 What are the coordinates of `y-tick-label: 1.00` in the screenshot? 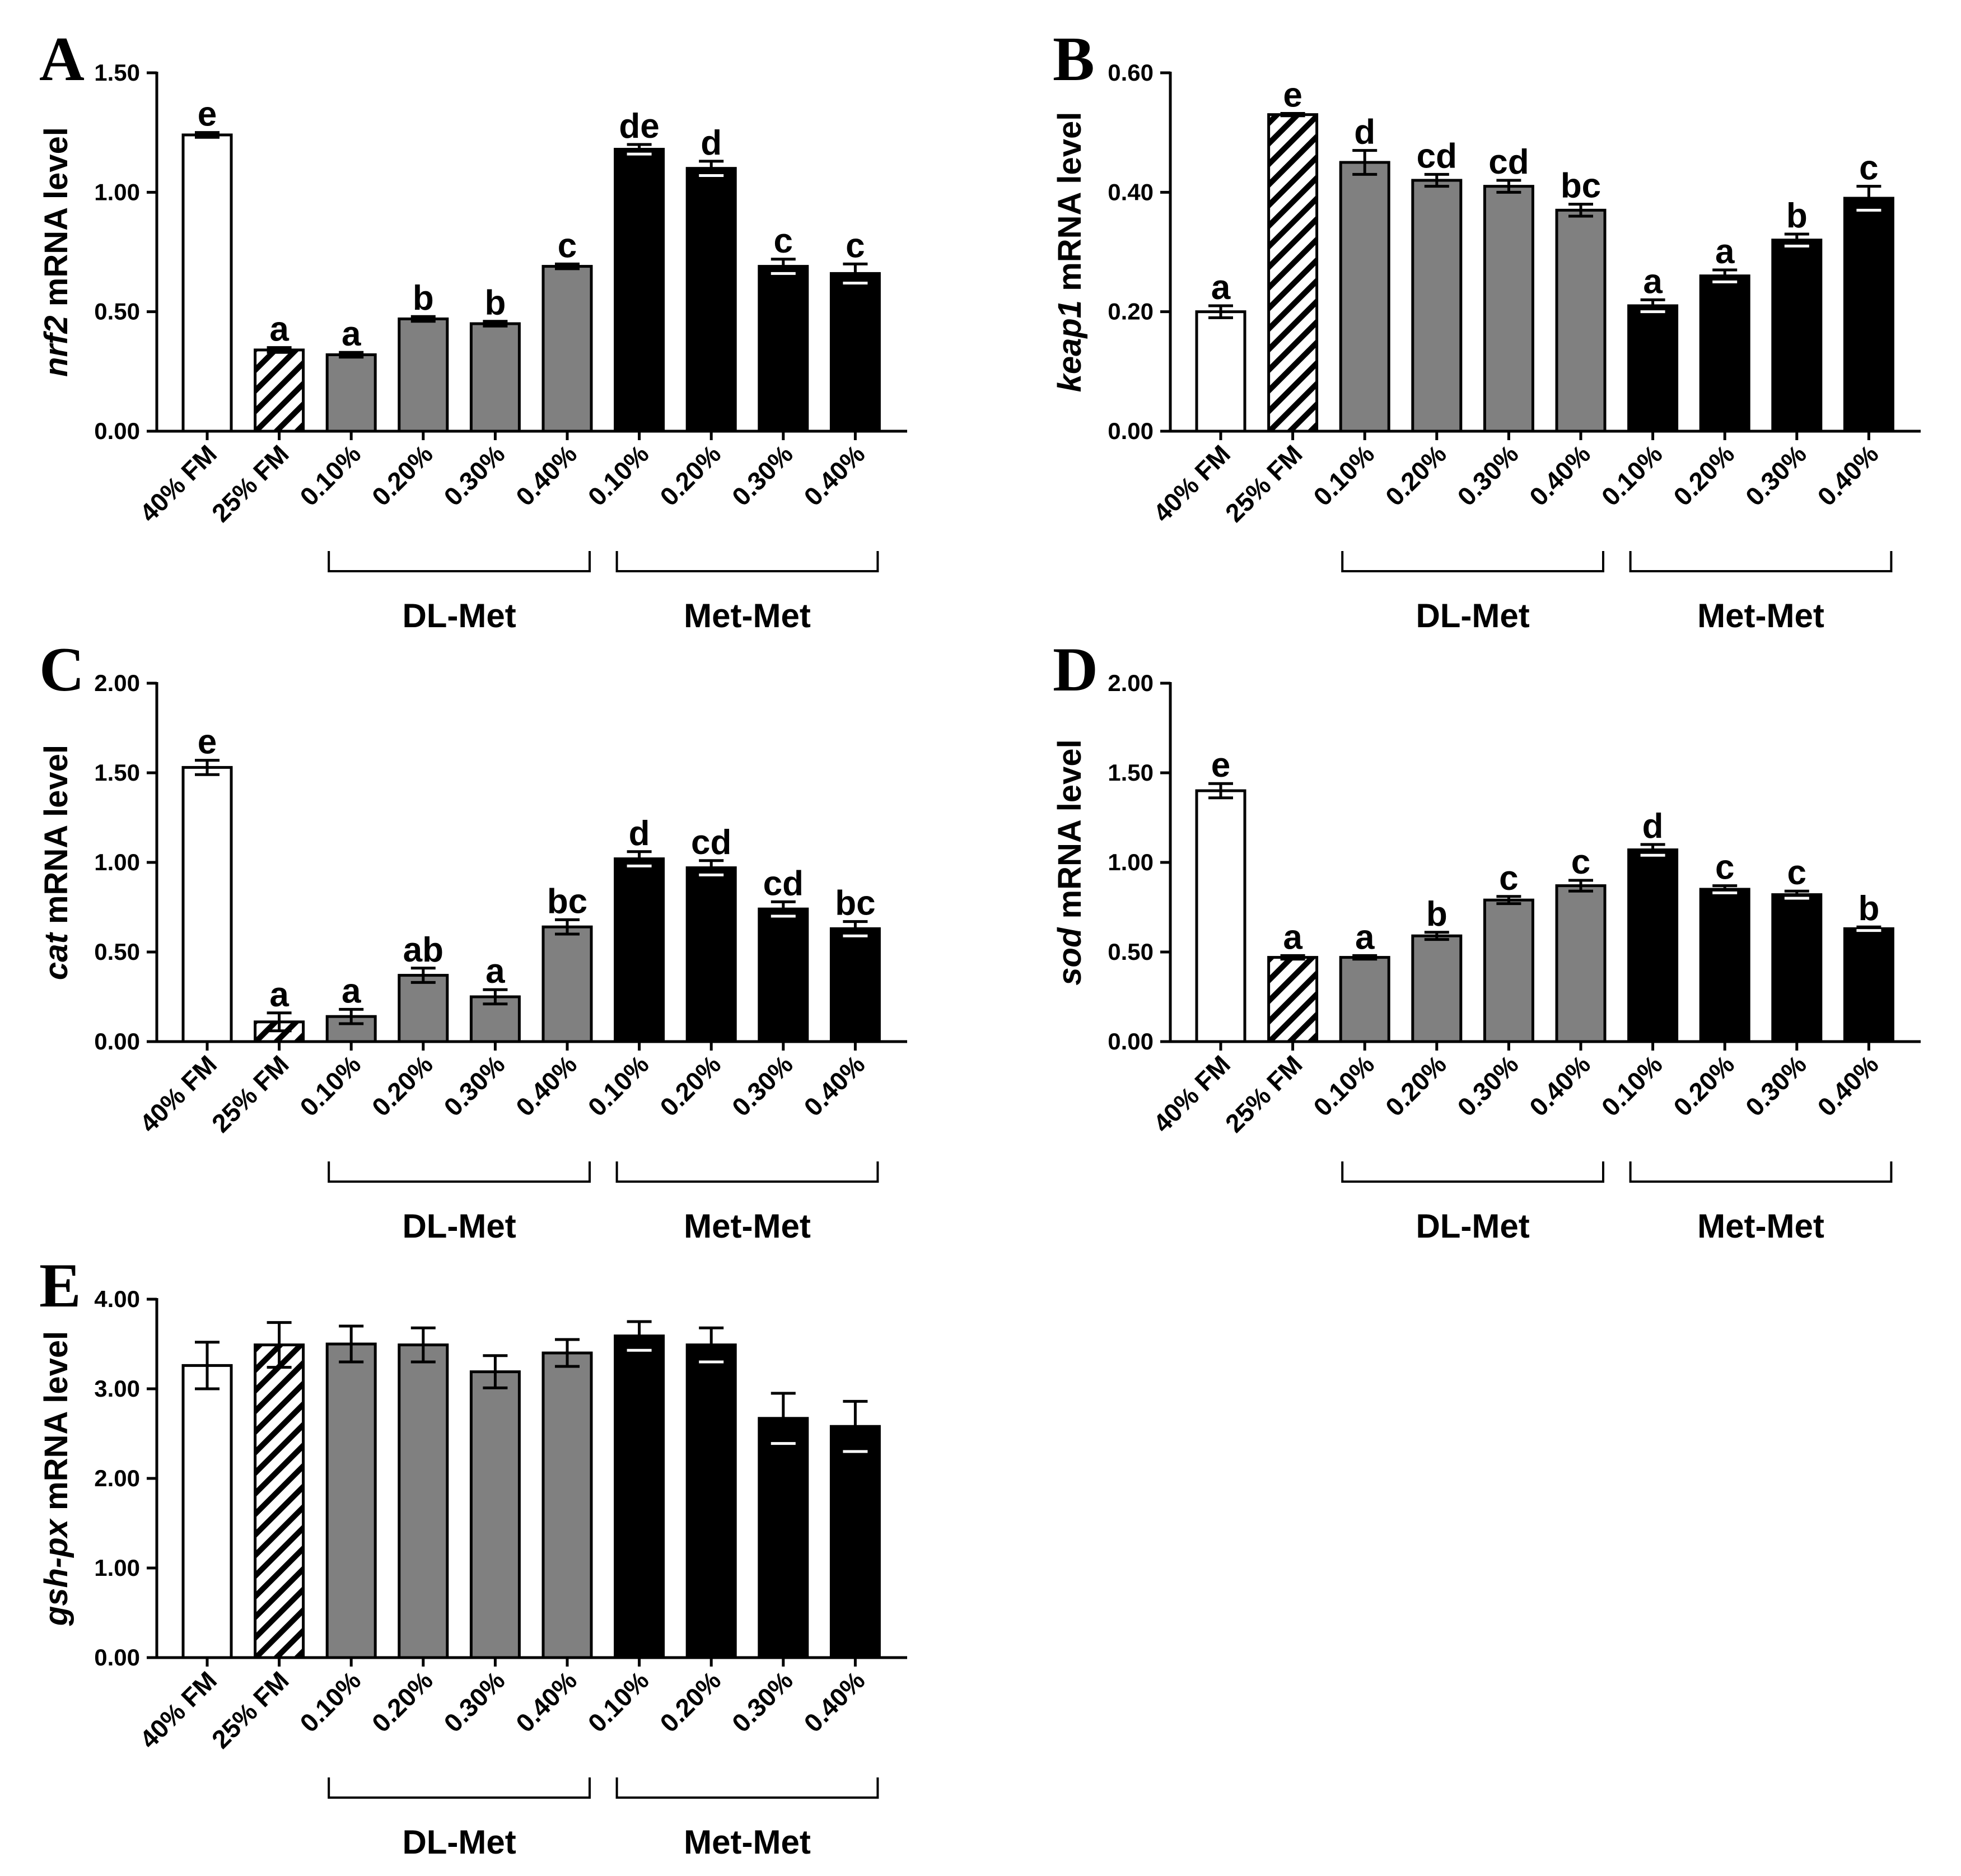 It's located at (117, 862).